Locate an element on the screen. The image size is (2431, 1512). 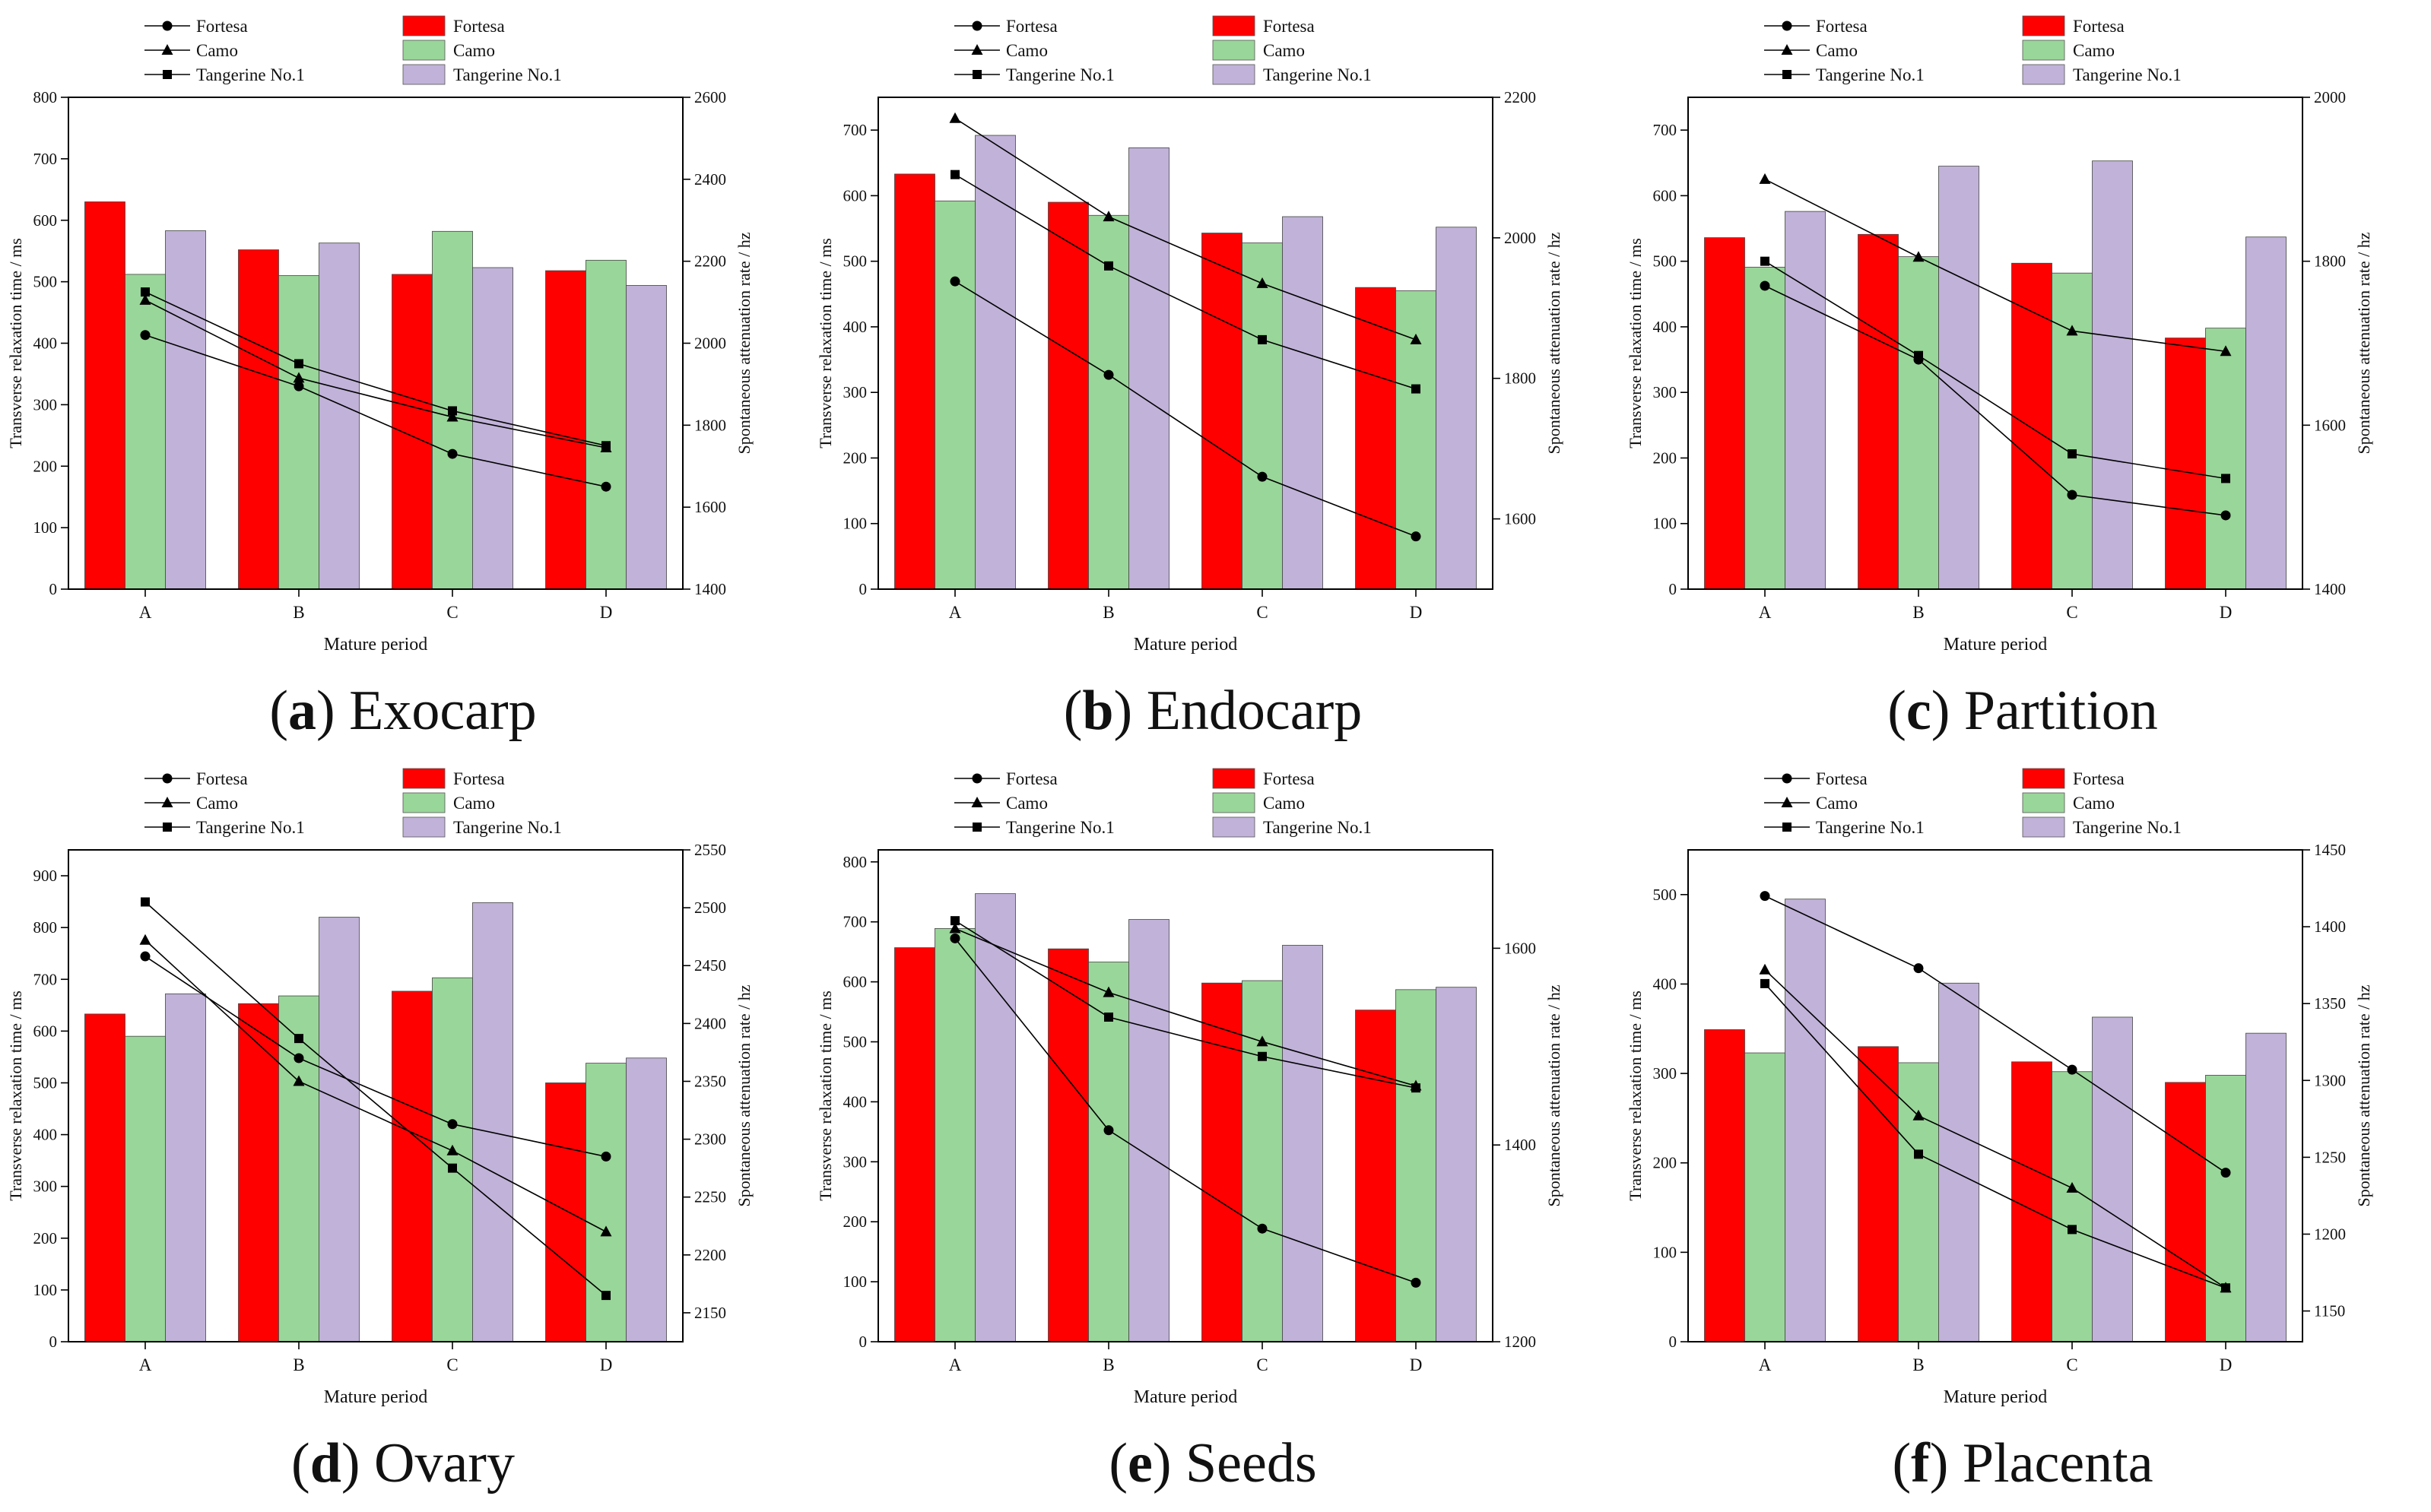
caption-b: (b) Endocarp is located at coordinates (1213, 711).